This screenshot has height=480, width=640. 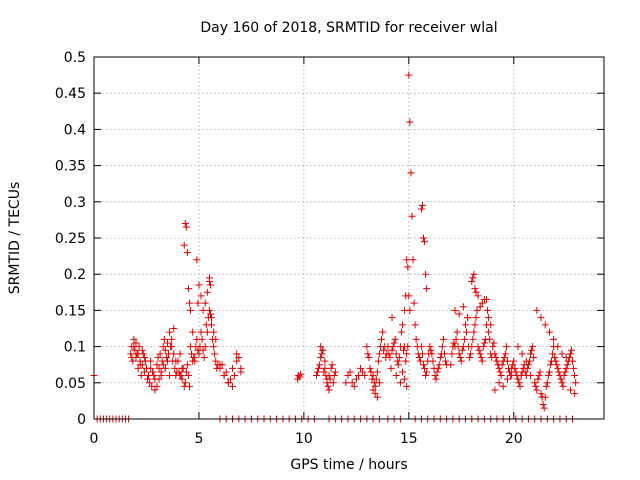 I want to click on y-tick-label: 0.35, so click(x=70, y=167).